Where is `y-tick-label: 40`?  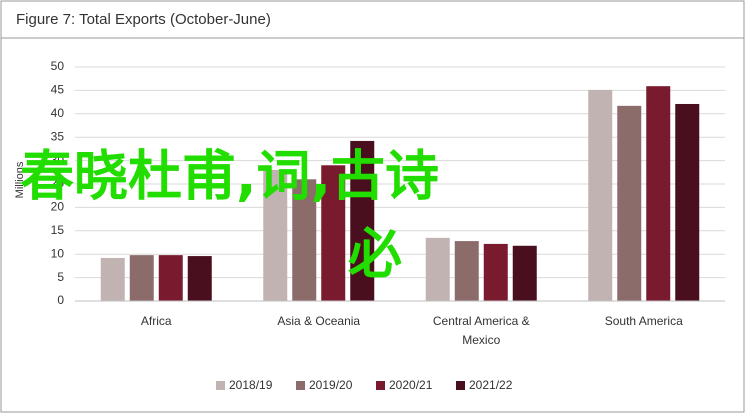 y-tick-label: 40 is located at coordinates (58, 113).